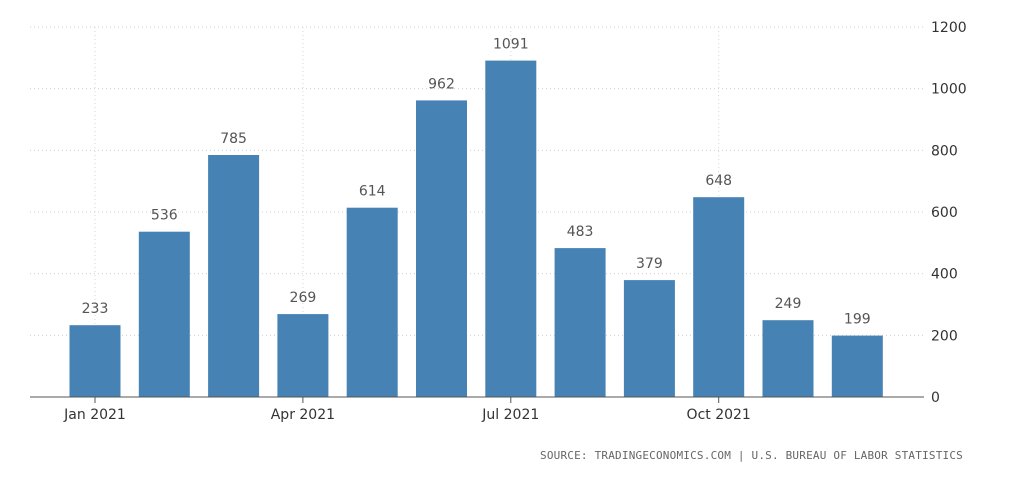 The height and width of the screenshot is (477, 1024). Describe the element at coordinates (718, 181) in the screenshot. I see `data-label: 648` at that location.